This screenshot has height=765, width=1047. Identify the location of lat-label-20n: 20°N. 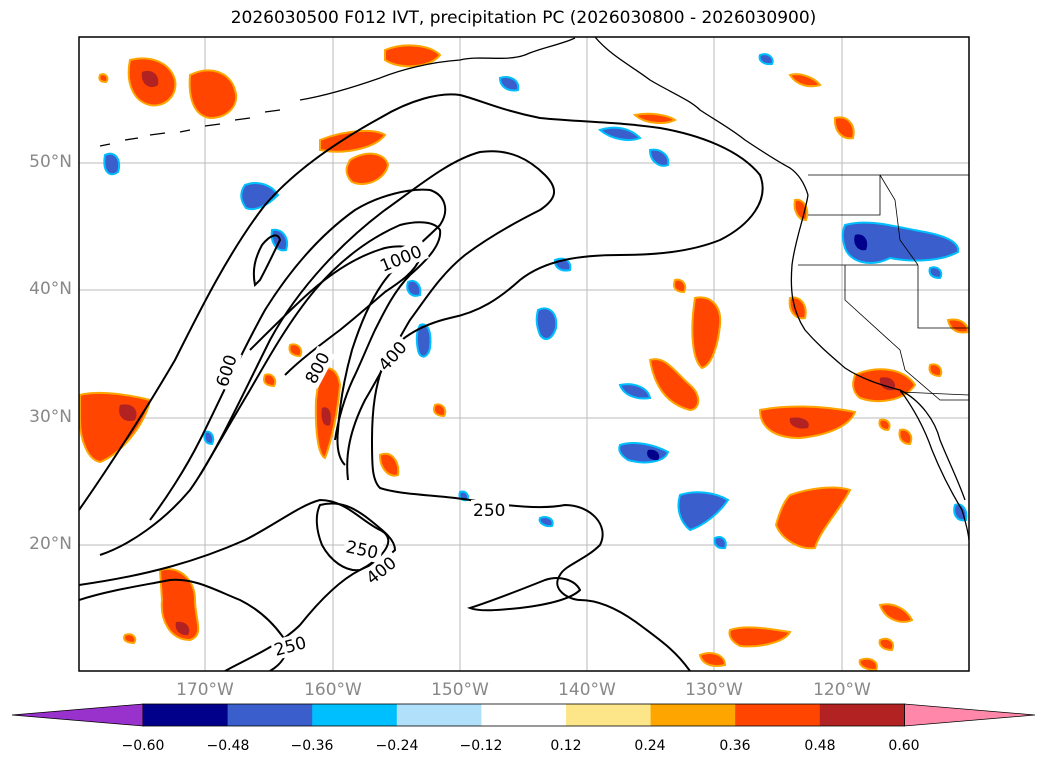
(50, 544).